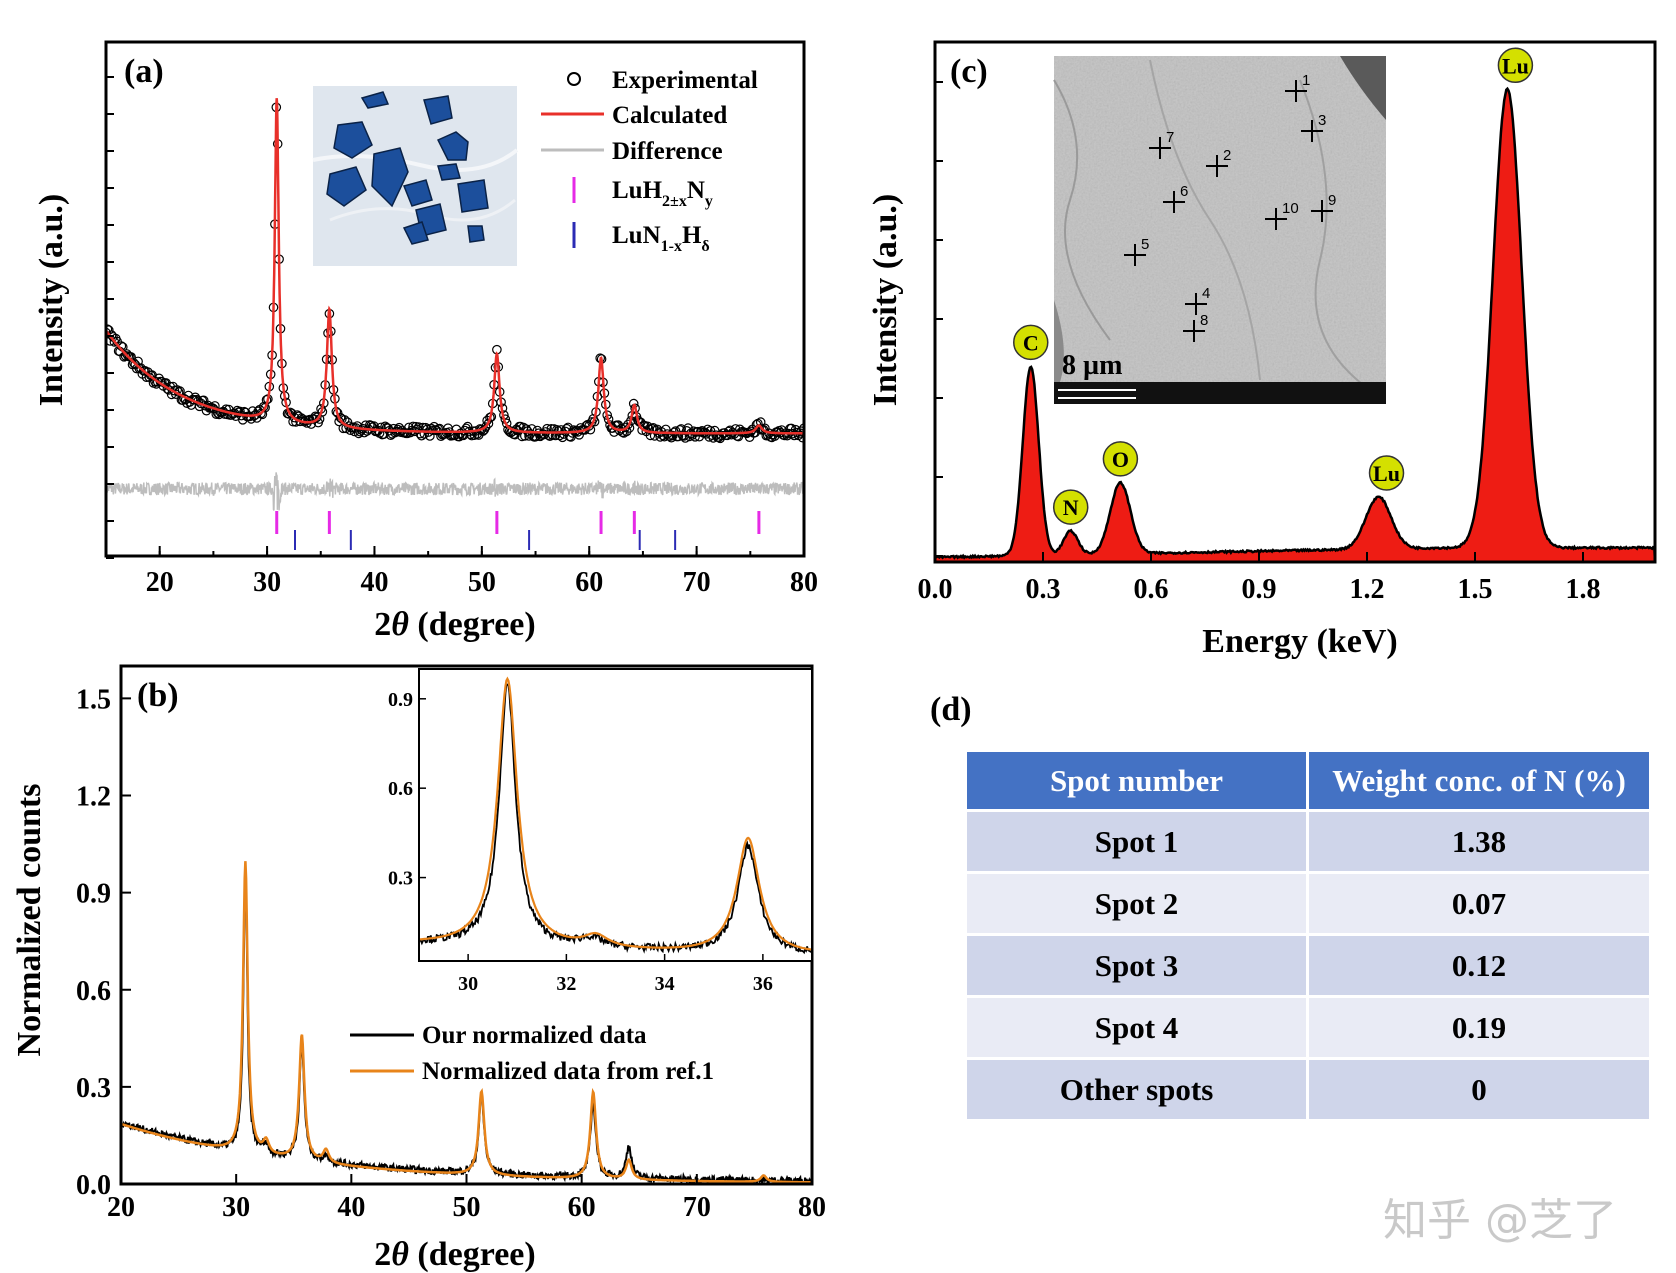  I want to click on calculated-curve, so click(455, 266).